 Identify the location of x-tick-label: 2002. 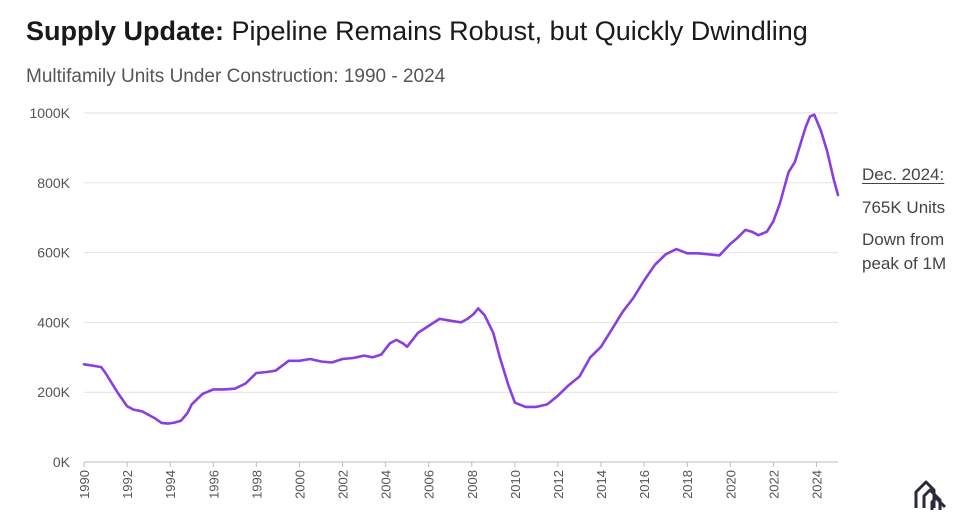
(343, 484).